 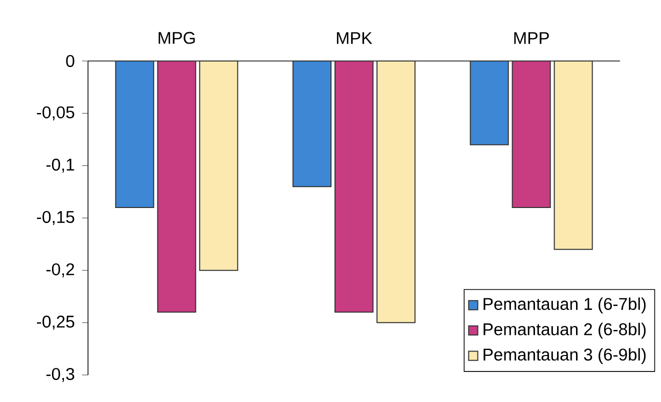 I want to click on legend-label: Pemantauan 3 (6-9bl), so click(x=565, y=356).